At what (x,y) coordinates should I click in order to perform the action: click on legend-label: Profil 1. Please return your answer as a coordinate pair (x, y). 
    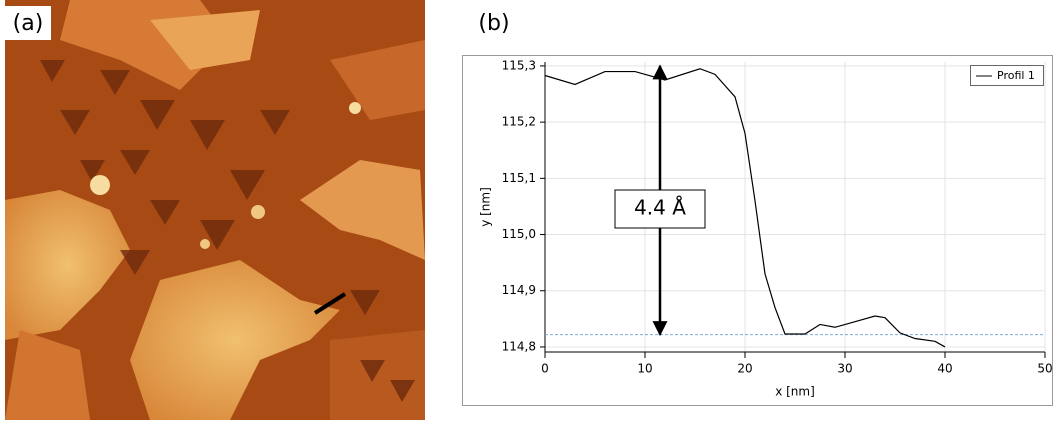
    Looking at the image, I should click on (1016, 75).